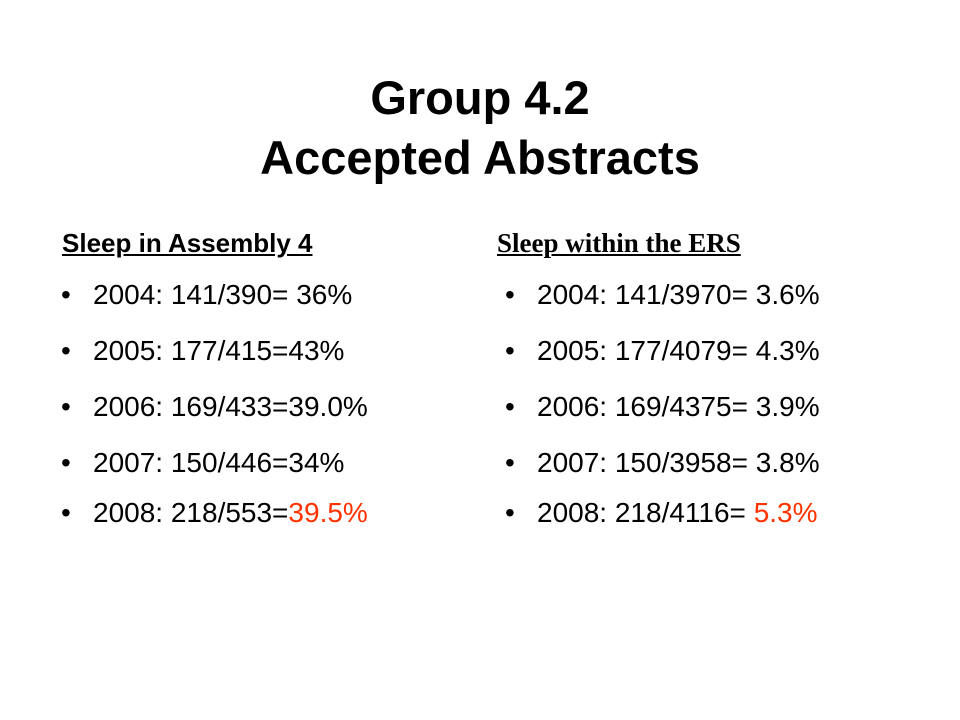 The height and width of the screenshot is (720, 960). What do you see at coordinates (678, 294) in the screenshot?
I see `item-text: 2004: 141/3970= 3.6%` at bounding box center [678, 294].